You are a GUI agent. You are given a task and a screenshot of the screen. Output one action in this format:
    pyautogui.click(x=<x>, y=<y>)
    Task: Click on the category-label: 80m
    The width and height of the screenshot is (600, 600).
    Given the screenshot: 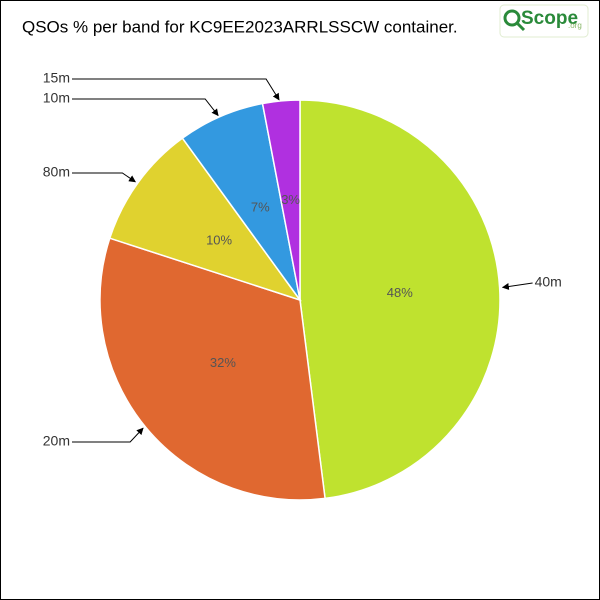 What is the action you would take?
    pyautogui.click(x=56, y=172)
    